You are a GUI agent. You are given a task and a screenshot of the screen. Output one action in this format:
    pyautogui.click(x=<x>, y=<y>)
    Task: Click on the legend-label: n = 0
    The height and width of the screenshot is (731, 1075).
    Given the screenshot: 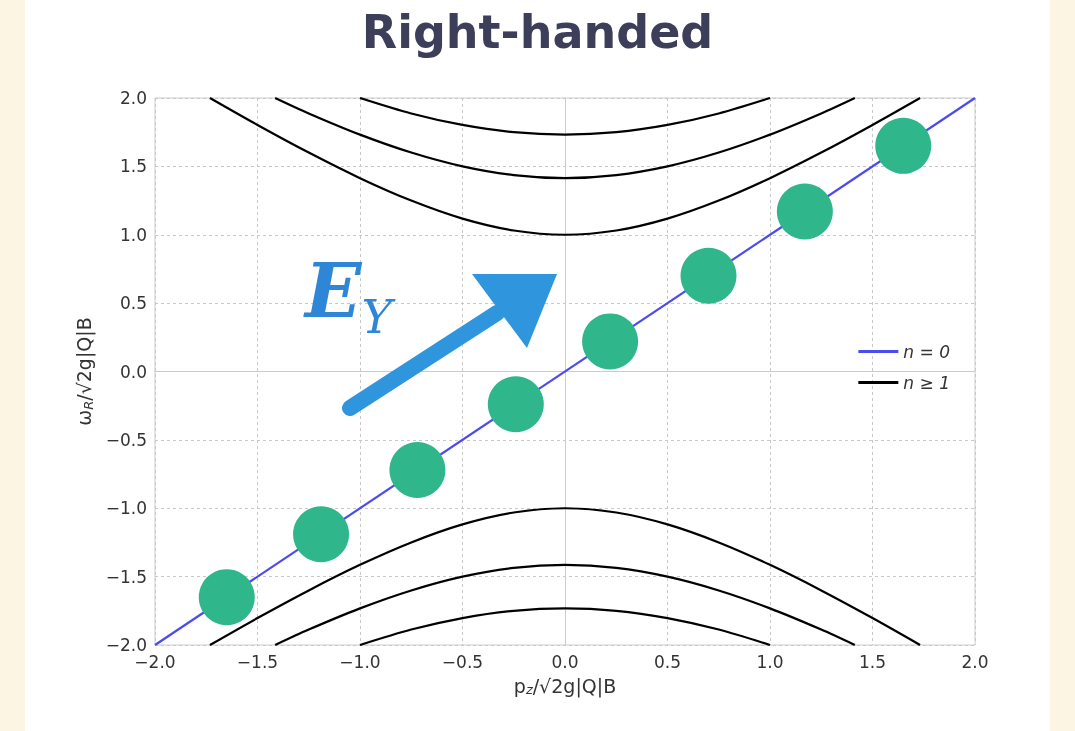 What is the action you would take?
    pyautogui.click(x=927, y=351)
    